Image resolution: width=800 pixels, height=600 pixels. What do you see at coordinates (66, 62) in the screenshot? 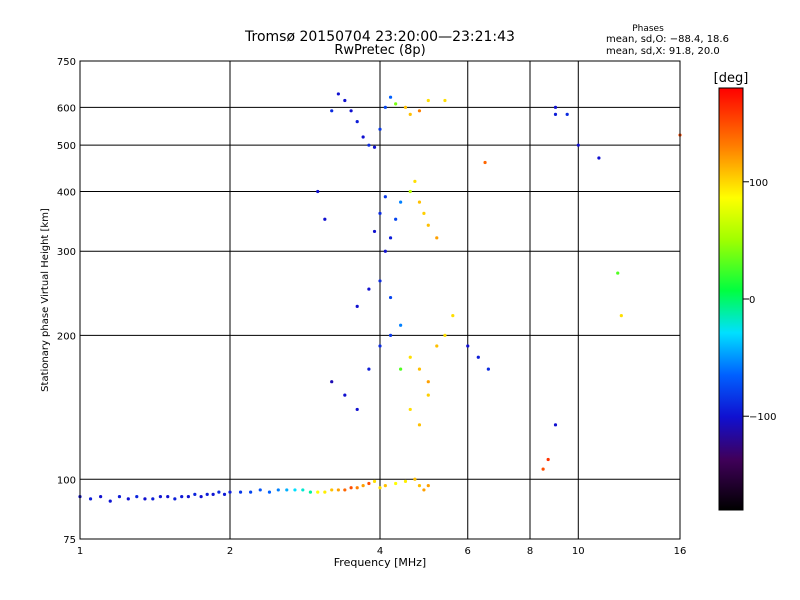
I see `y-tick-label: 750` at bounding box center [66, 62].